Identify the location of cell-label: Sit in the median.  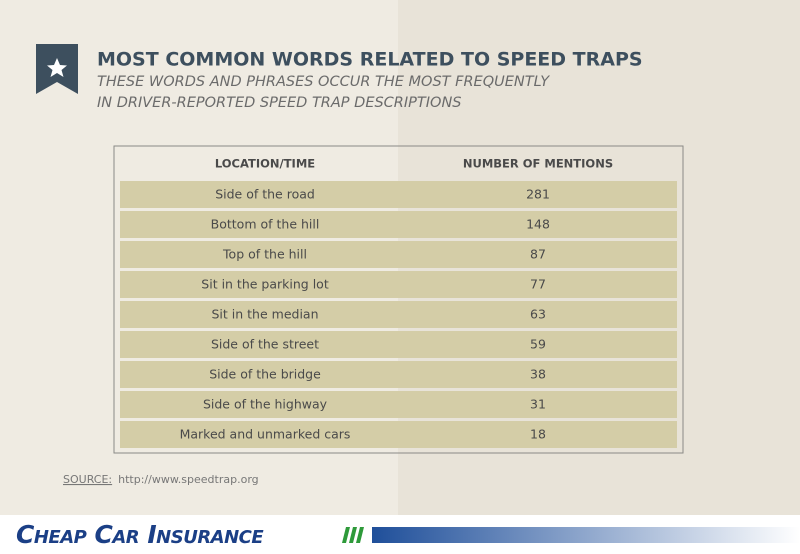
(265, 314).